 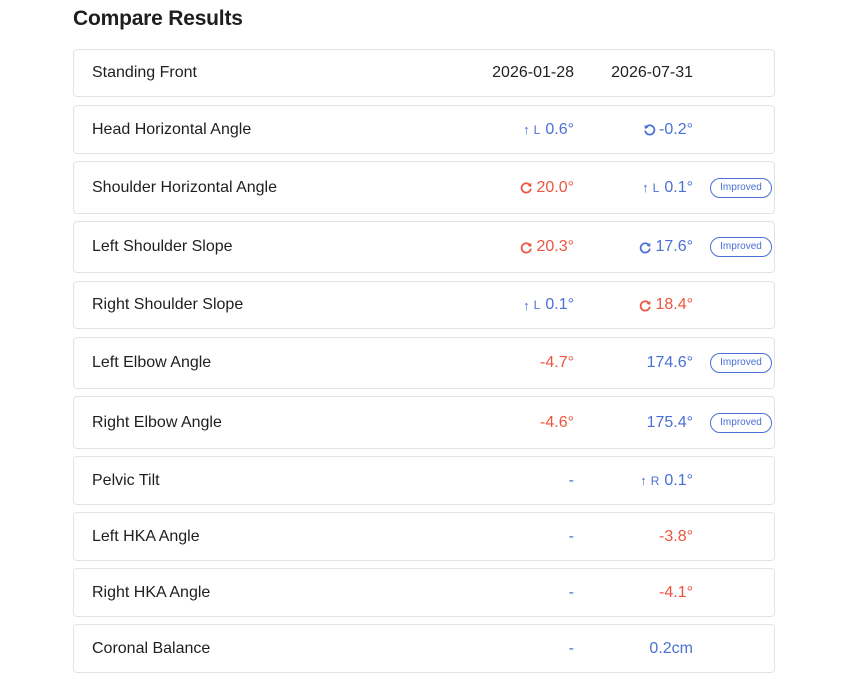 I want to click on metric-label: Left Elbow Angle, so click(x=152, y=362).